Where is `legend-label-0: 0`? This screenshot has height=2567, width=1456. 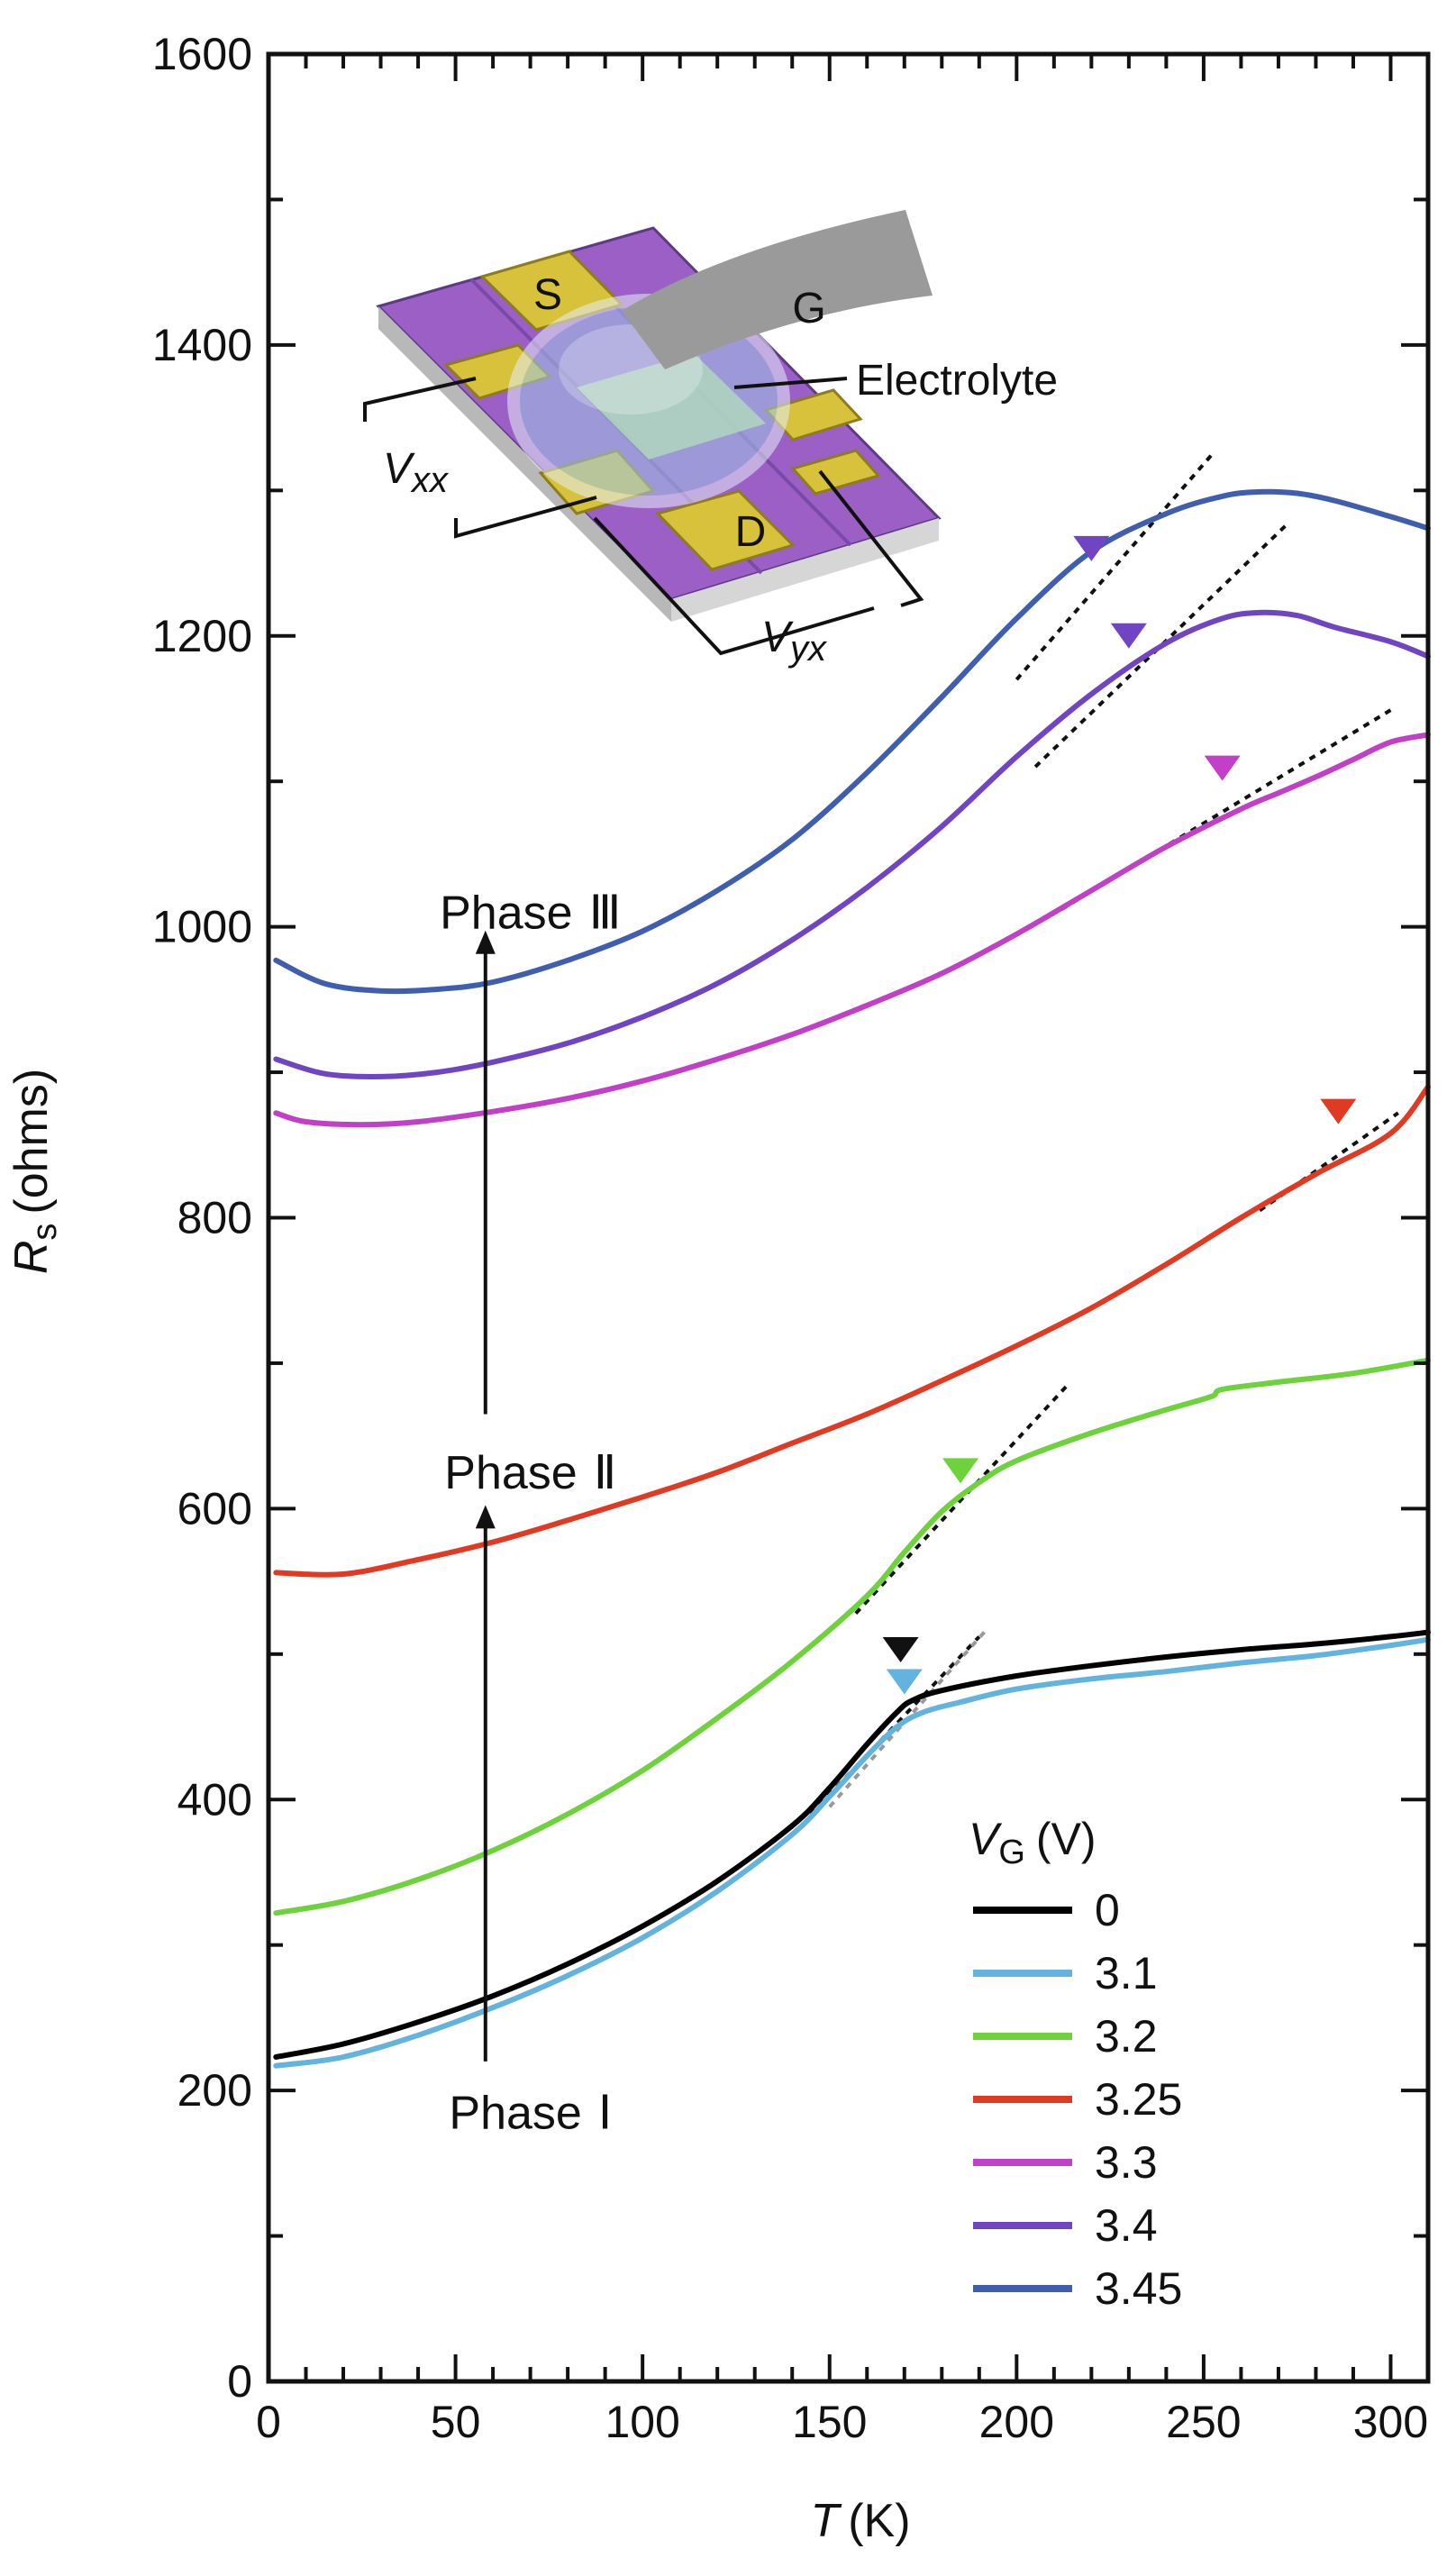 legend-label-0: 0 is located at coordinates (1107, 1910).